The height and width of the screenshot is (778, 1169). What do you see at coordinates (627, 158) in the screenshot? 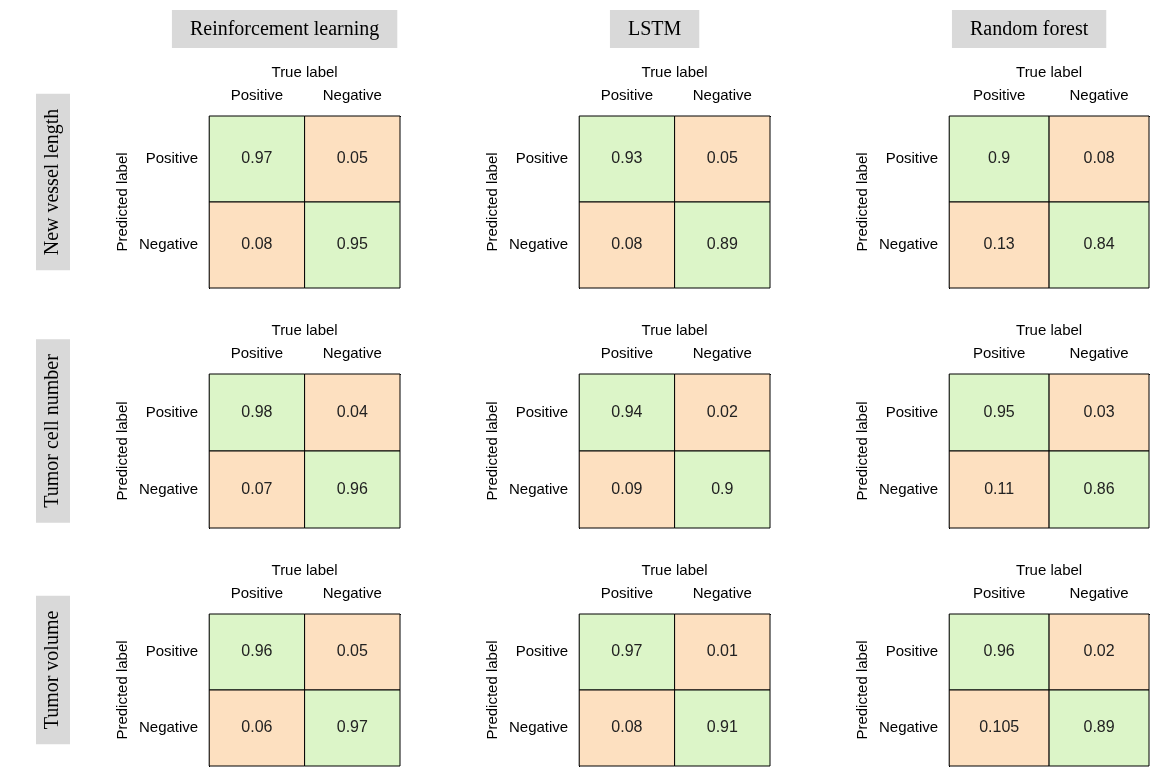
I see `data-label: 0.93` at bounding box center [627, 158].